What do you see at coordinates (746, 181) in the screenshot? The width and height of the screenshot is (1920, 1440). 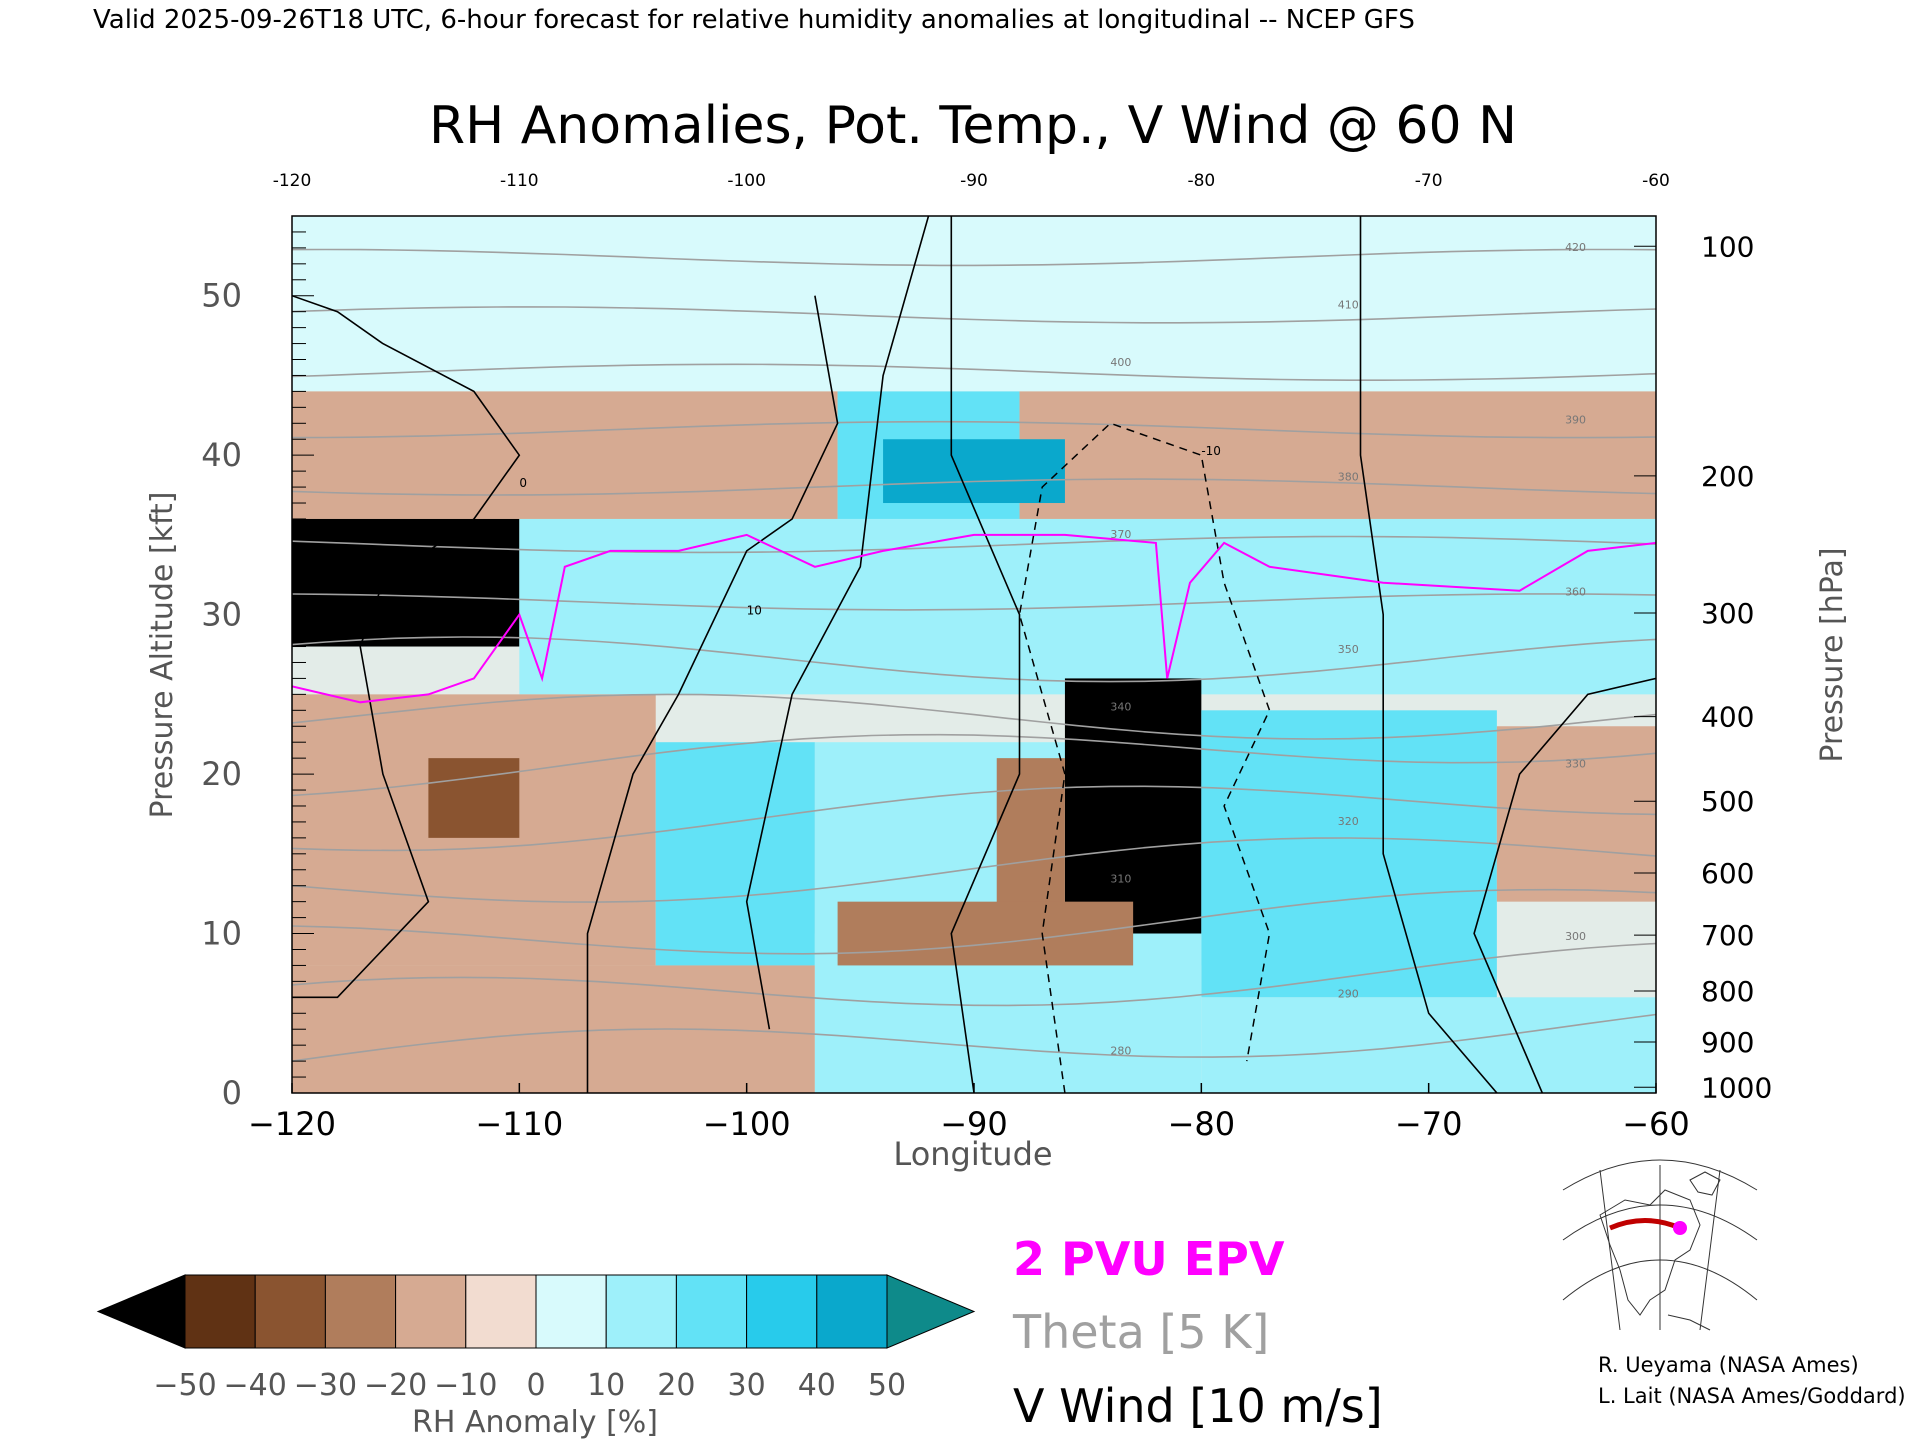 I see `x-top-label--100: -100` at bounding box center [746, 181].